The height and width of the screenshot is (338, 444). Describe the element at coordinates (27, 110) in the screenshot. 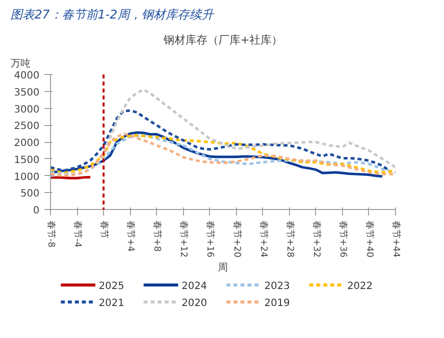

I see `y-tick-label: 3000` at that location.